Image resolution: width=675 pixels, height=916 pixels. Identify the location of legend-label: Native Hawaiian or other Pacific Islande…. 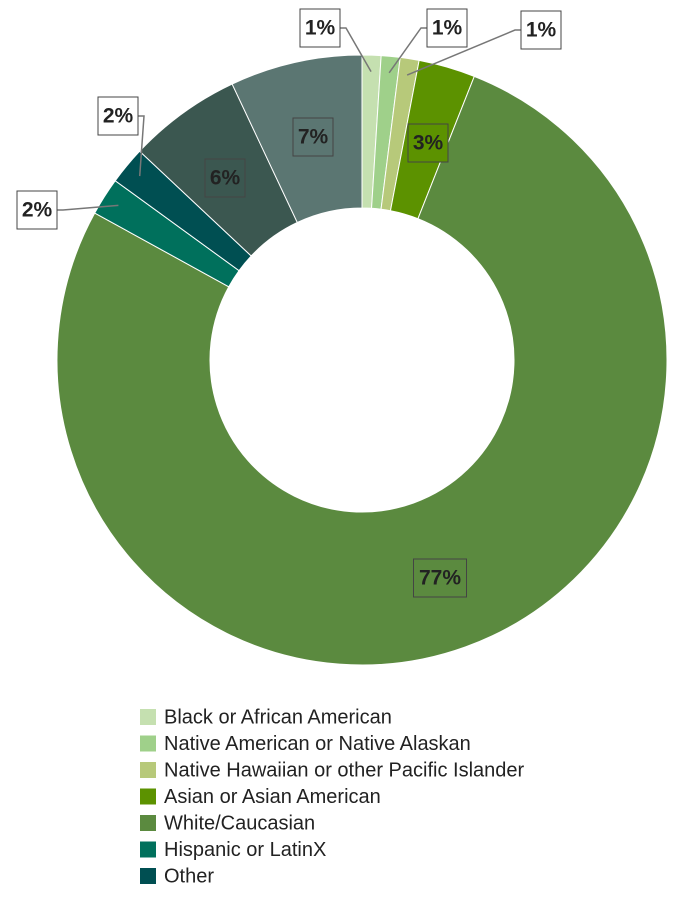
(344, 770).